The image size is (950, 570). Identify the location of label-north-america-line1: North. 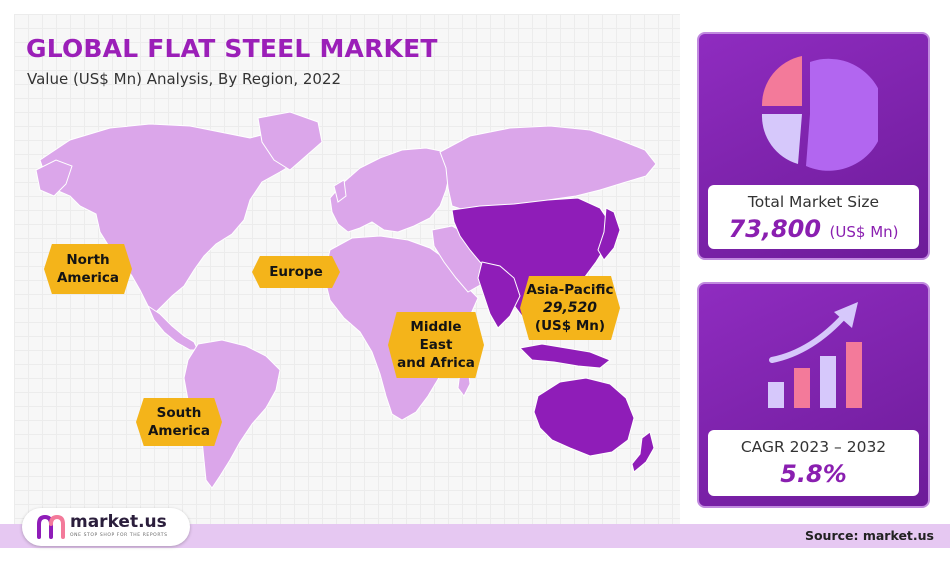
(88, 260).